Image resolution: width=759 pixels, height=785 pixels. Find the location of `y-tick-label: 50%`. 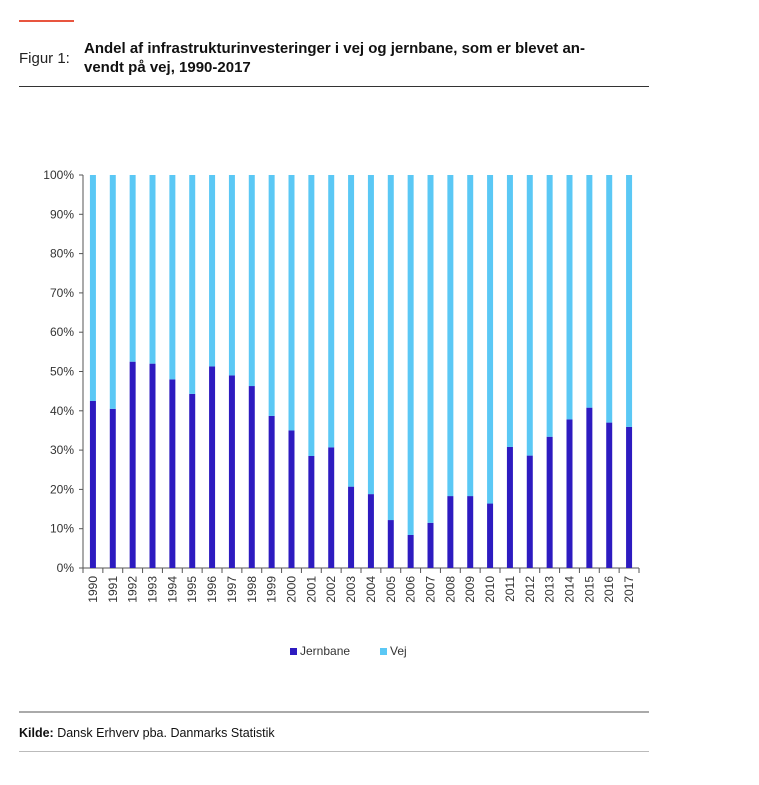

y-tick-label: 50% is located at coordinates (62, 372).